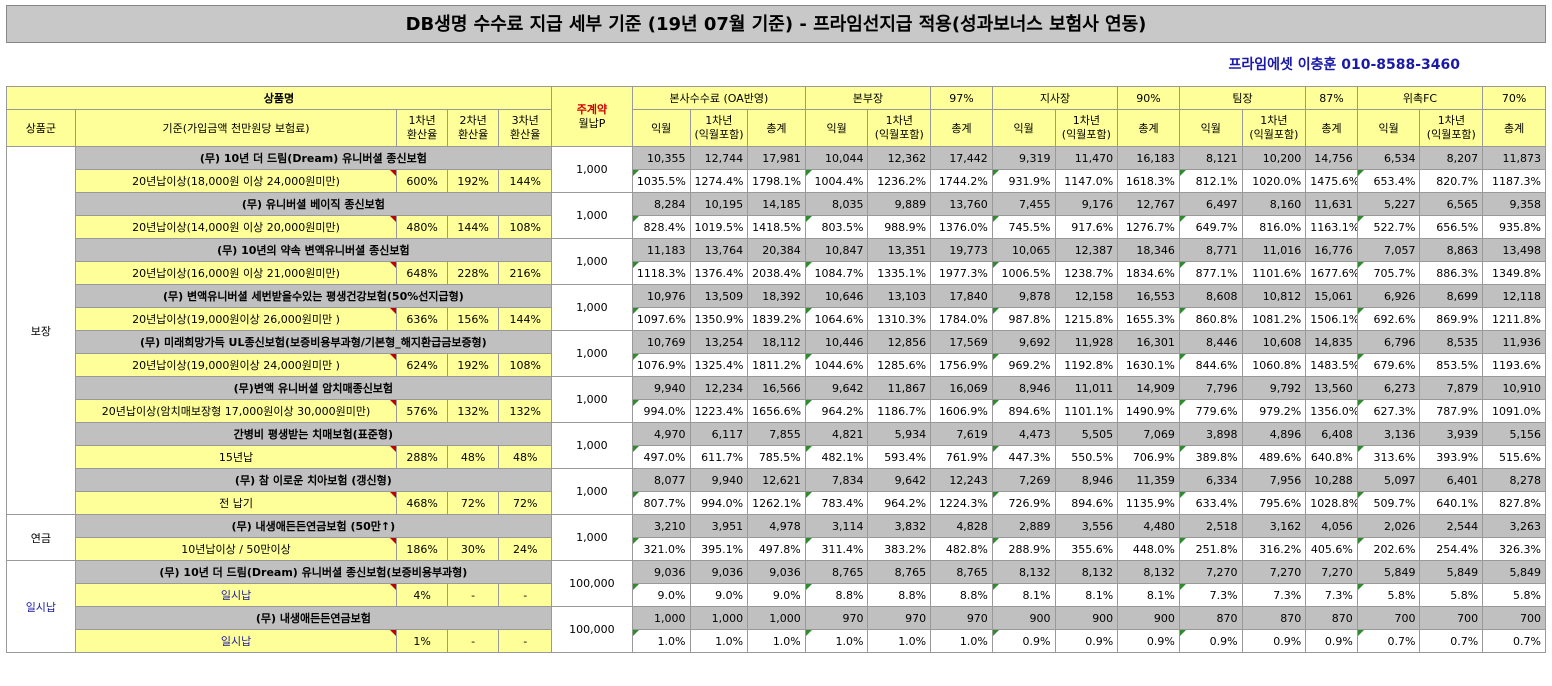  What do you see at coordinates (1388, 411) in the screenshot?
I see `fee-rate: 627.3%` at bounding box center [1388, 411].